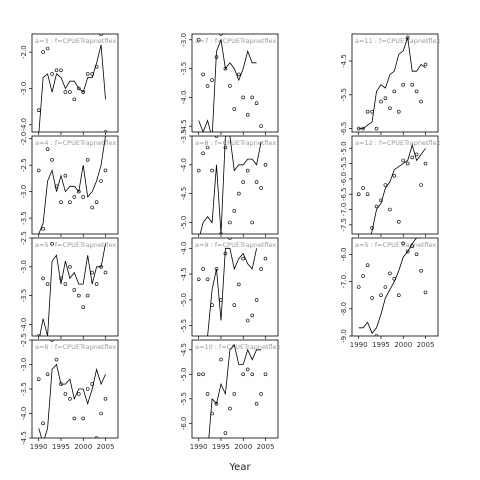 Image resolution: width=480 pixels, height=480 pixels. What do you see at coordinates (235, 41) in the screenshot?
I see `panel-label: a=7 : f=CPUETrapnetflex` at bounding box center [235, 41].